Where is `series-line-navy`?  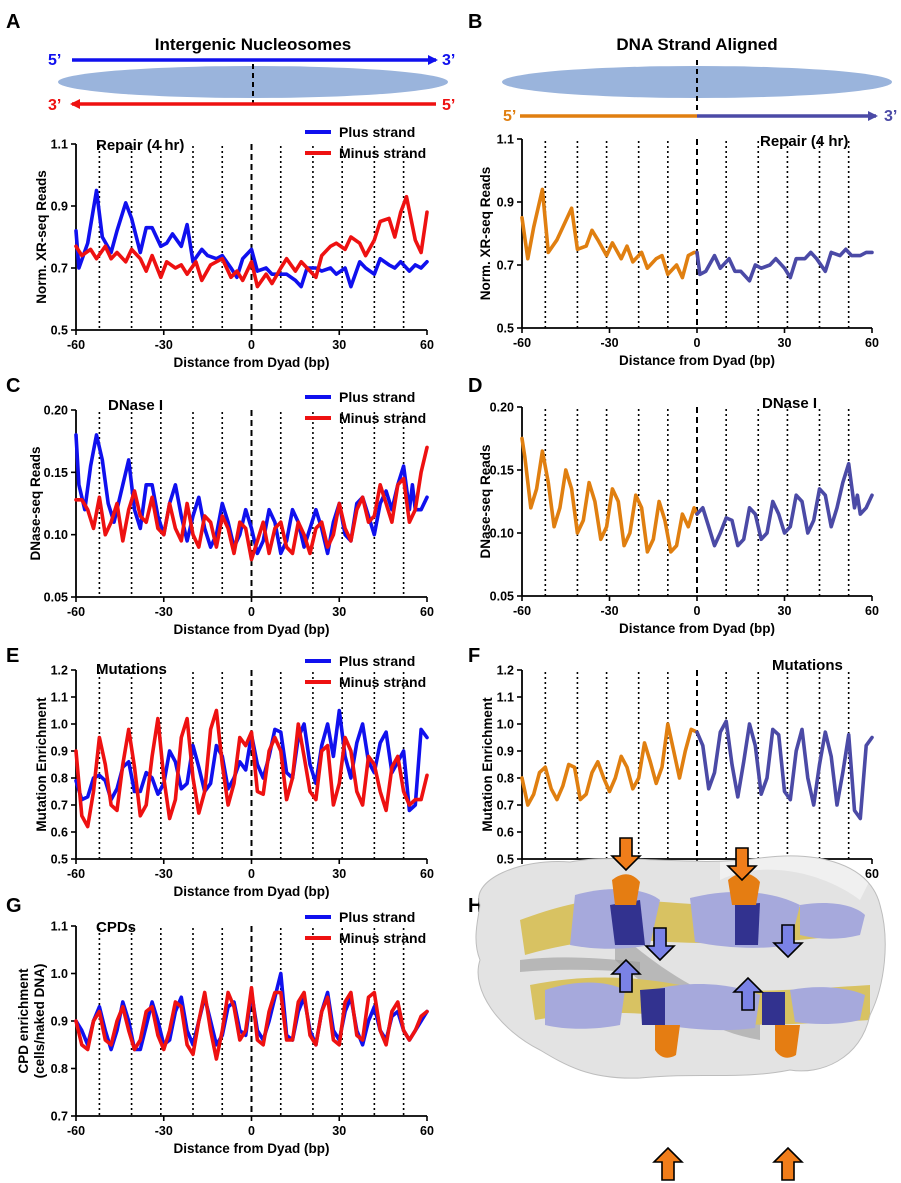
series-line-navy is located at coordinates (784, 770).